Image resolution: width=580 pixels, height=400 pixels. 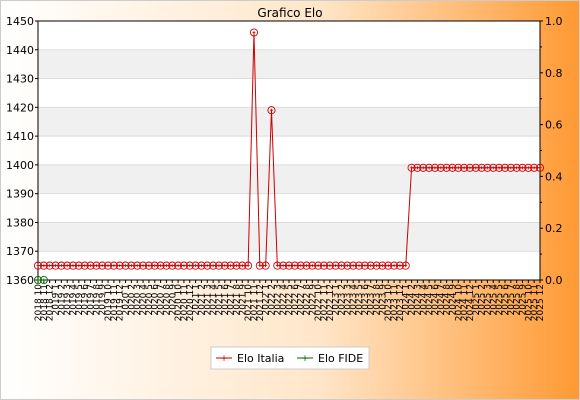 What do you see at coordinates (383, 300) in the screenshot?
I see `x-tick-label: 2023 9` at bounding box center [383, 300].